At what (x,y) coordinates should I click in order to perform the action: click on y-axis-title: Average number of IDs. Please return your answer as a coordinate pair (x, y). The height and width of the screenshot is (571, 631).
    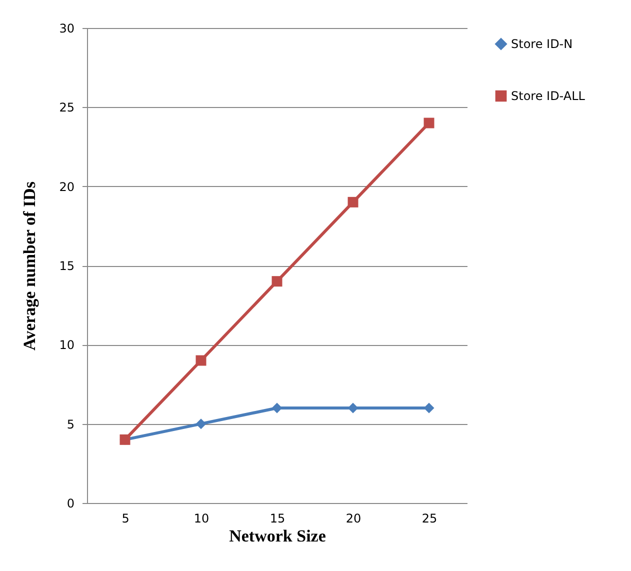
    Looking at the image, I should click on (30, 265).